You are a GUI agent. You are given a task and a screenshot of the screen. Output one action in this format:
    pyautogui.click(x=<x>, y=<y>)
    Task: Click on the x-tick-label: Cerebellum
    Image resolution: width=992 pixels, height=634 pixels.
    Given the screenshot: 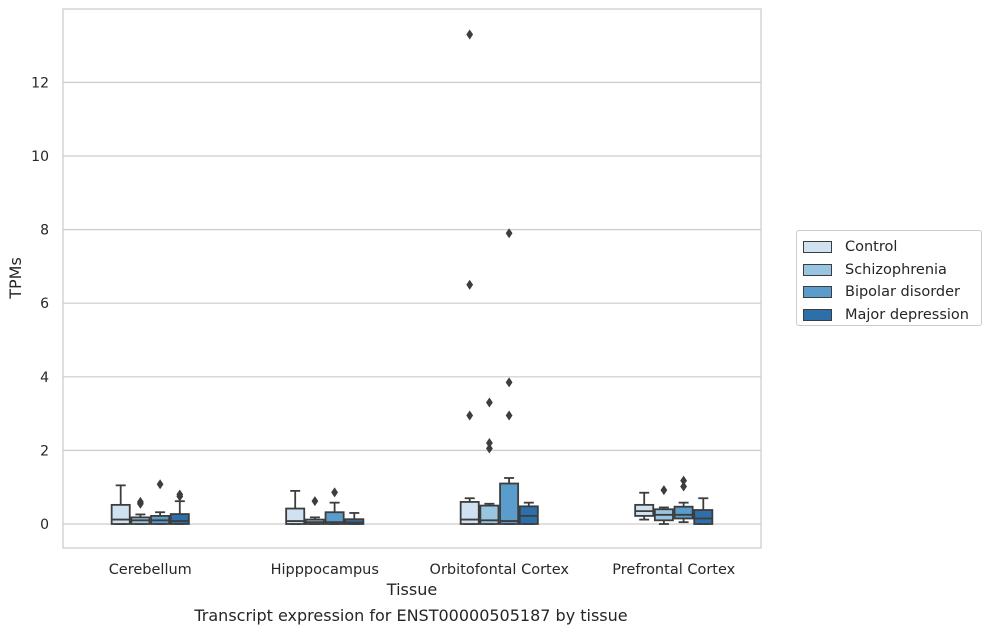 What is the action you would take?
    pyautogui.click(x=150, y=570)
    